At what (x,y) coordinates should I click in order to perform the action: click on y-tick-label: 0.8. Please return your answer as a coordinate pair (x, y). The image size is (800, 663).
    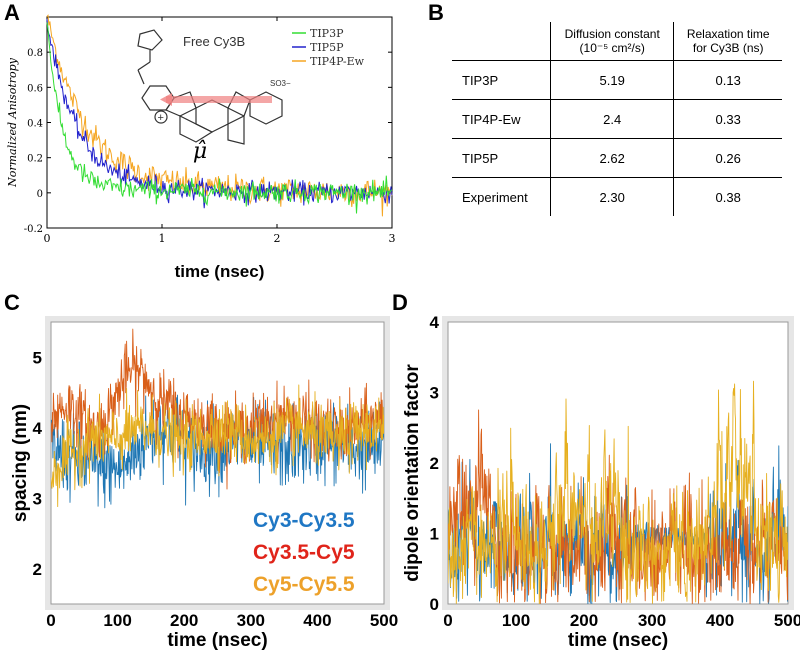
    Looking at the image, I should click on (35, 53).